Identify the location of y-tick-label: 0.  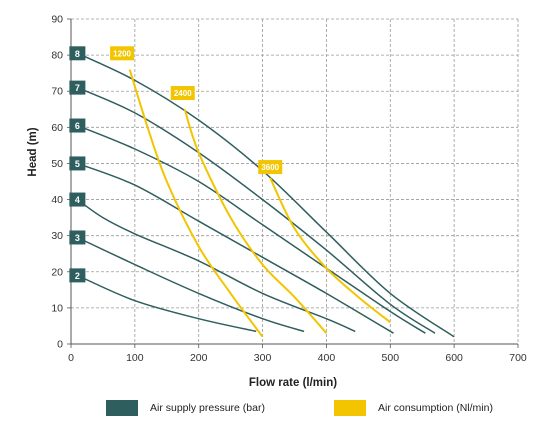
(60, 345).